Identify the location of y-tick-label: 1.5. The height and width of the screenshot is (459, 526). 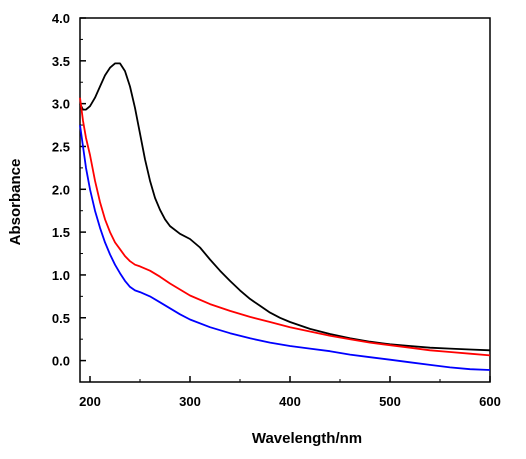
(61, 232).